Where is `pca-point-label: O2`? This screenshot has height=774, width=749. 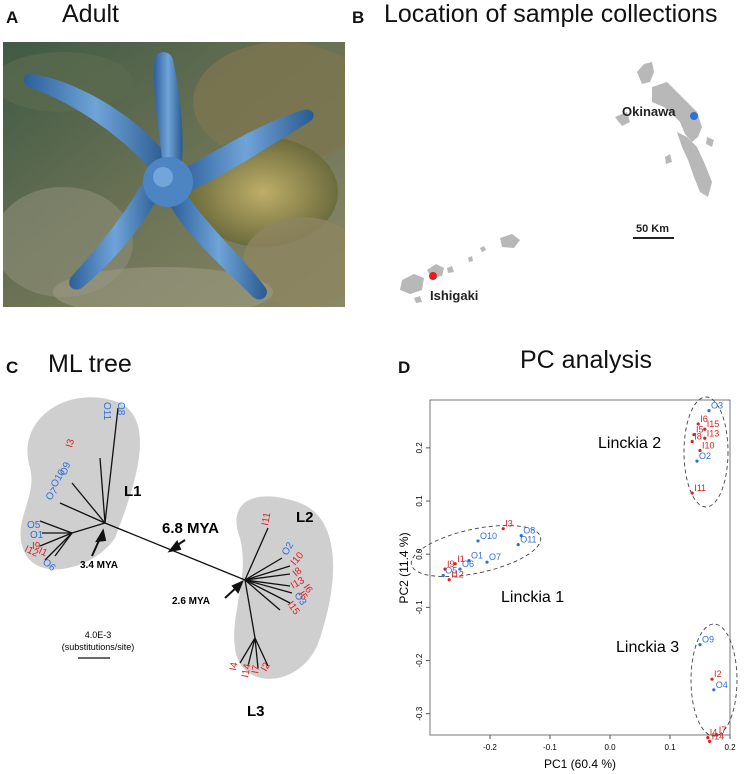
pca-point-label: O2 is located at coordinates (705, 456).